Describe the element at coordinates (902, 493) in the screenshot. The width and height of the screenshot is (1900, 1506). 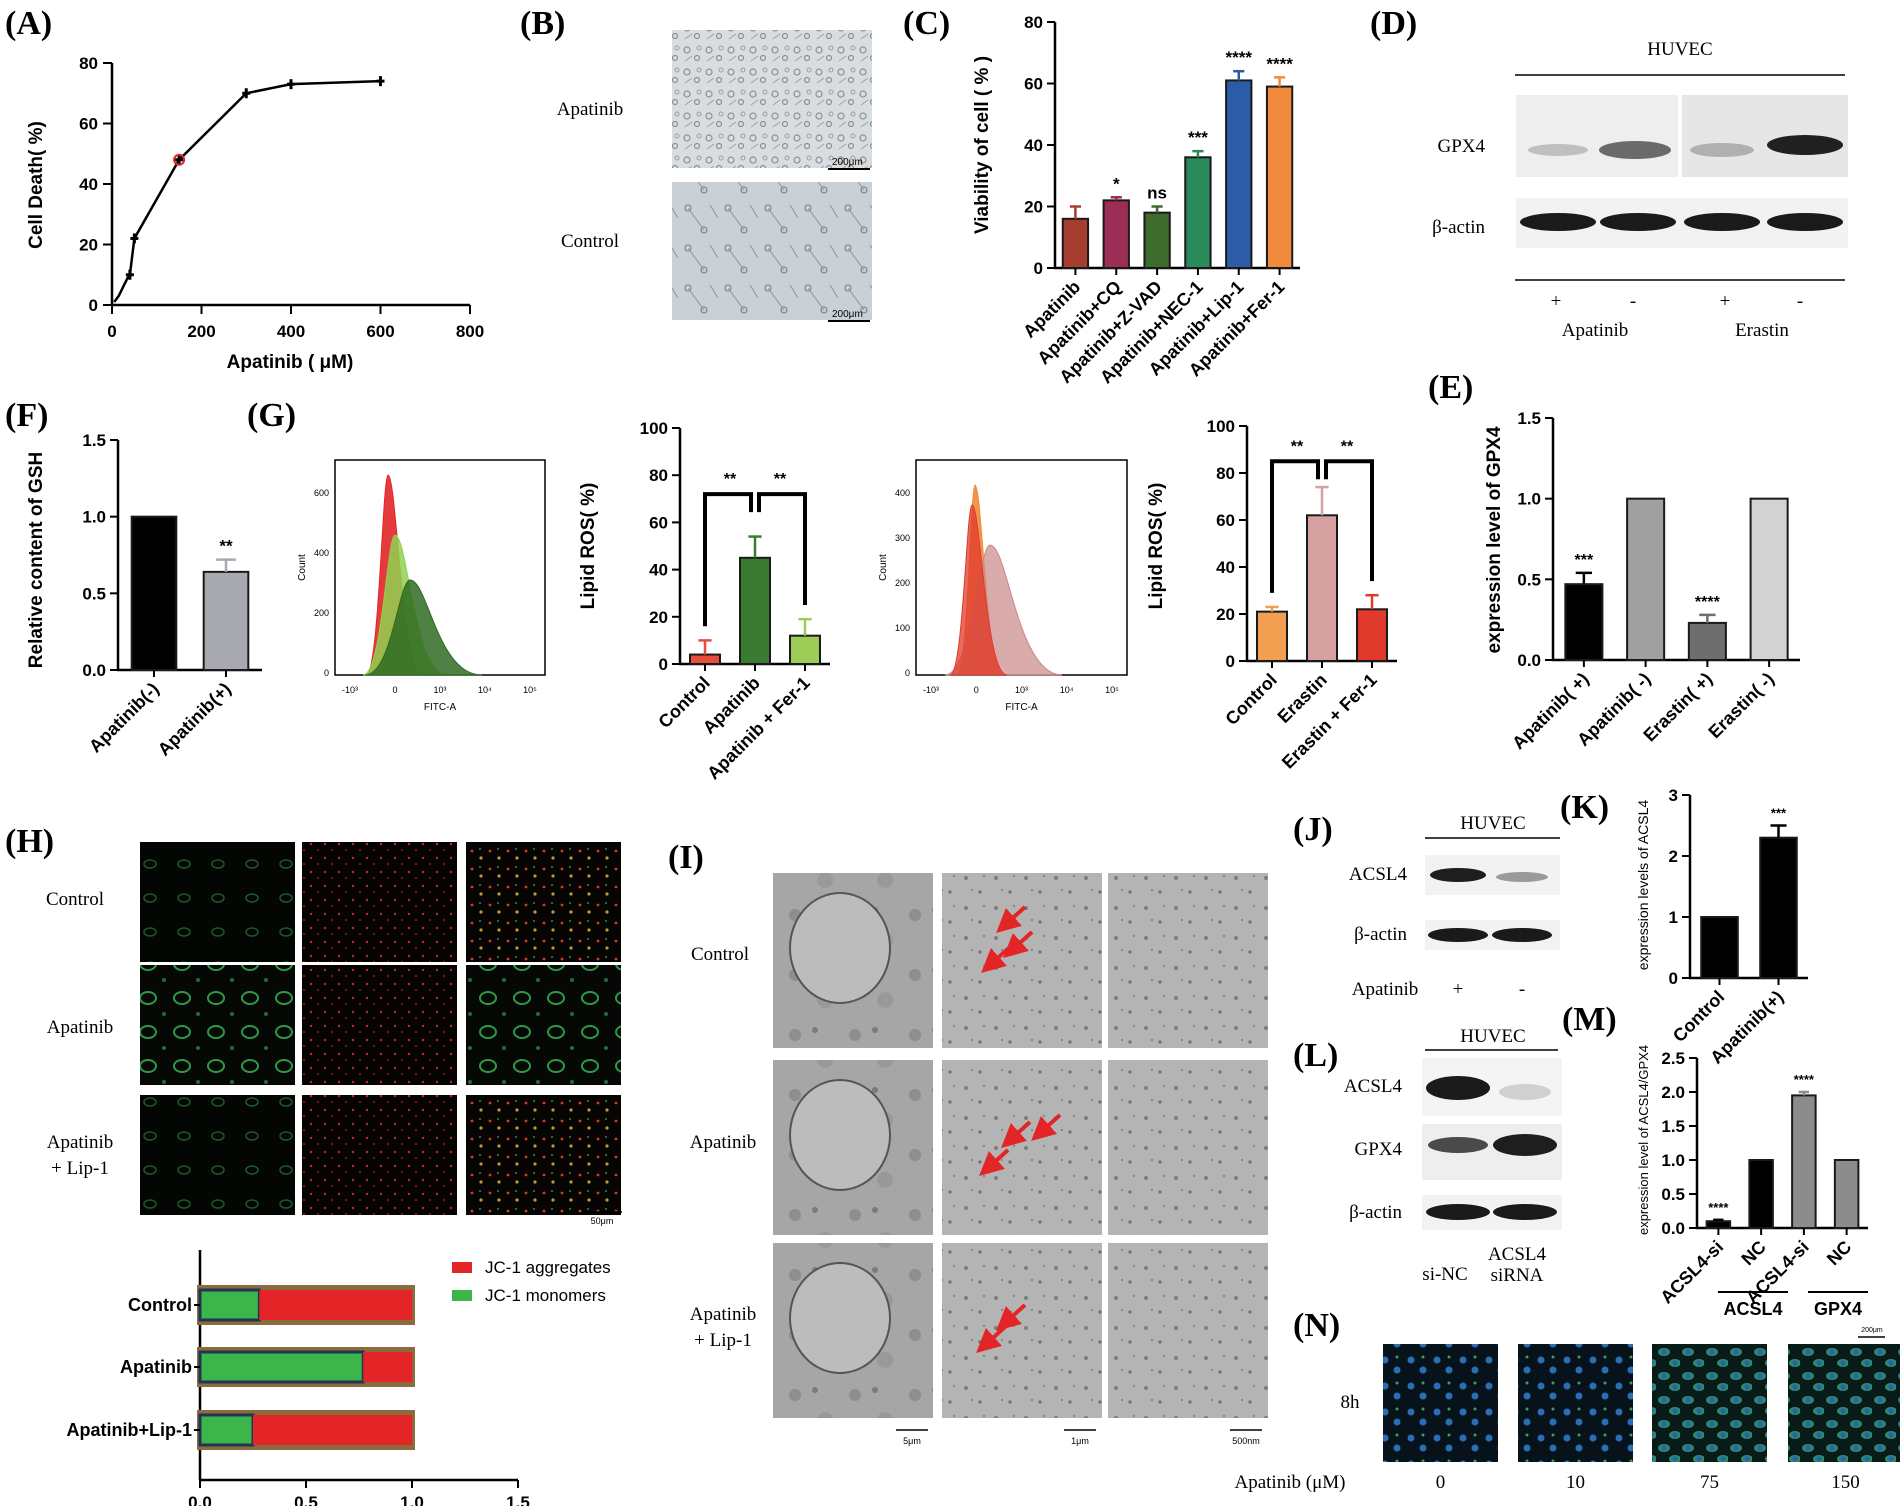
I see `flow-y-tick: 400` at that location.